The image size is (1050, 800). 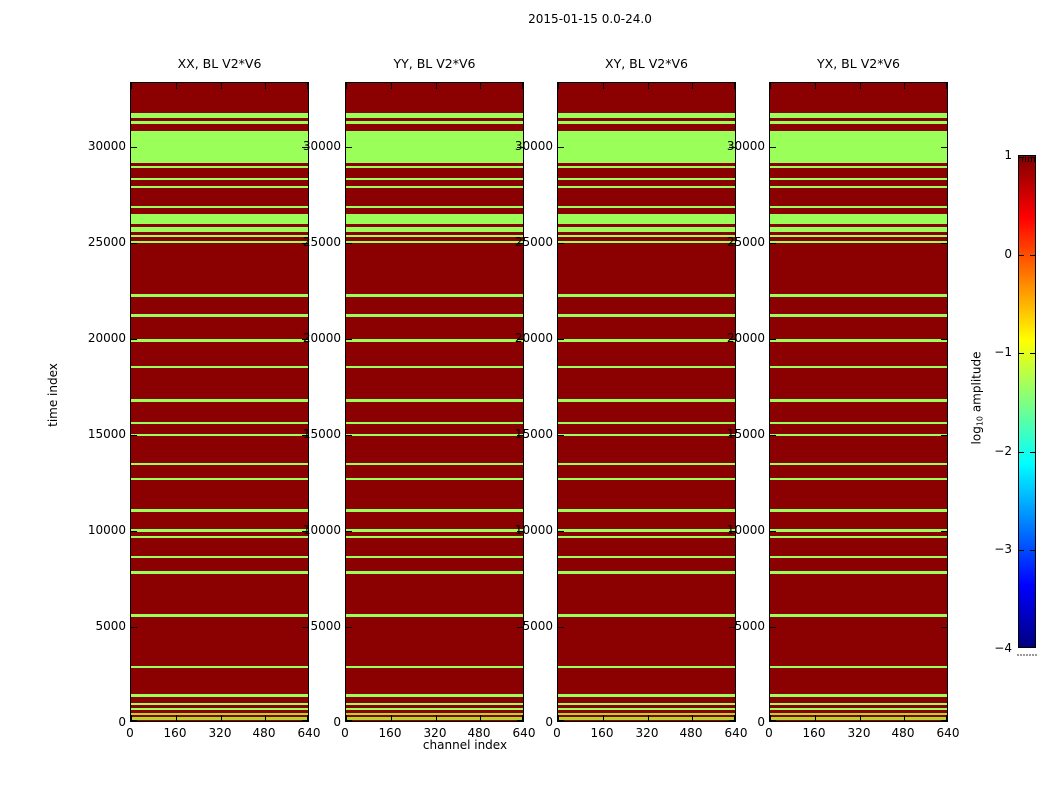 I want to click on colorbar-tick-label: −3, so click(x=1003, y=549).